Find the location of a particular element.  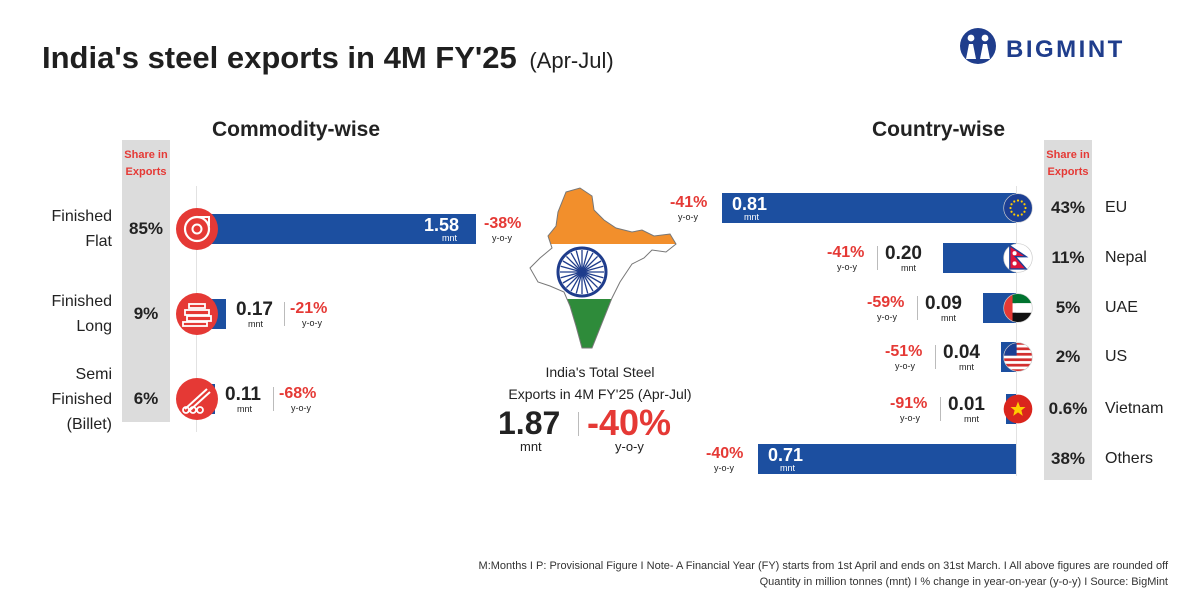

commodity-change-label: -68% is located at coordinates (298, 393).